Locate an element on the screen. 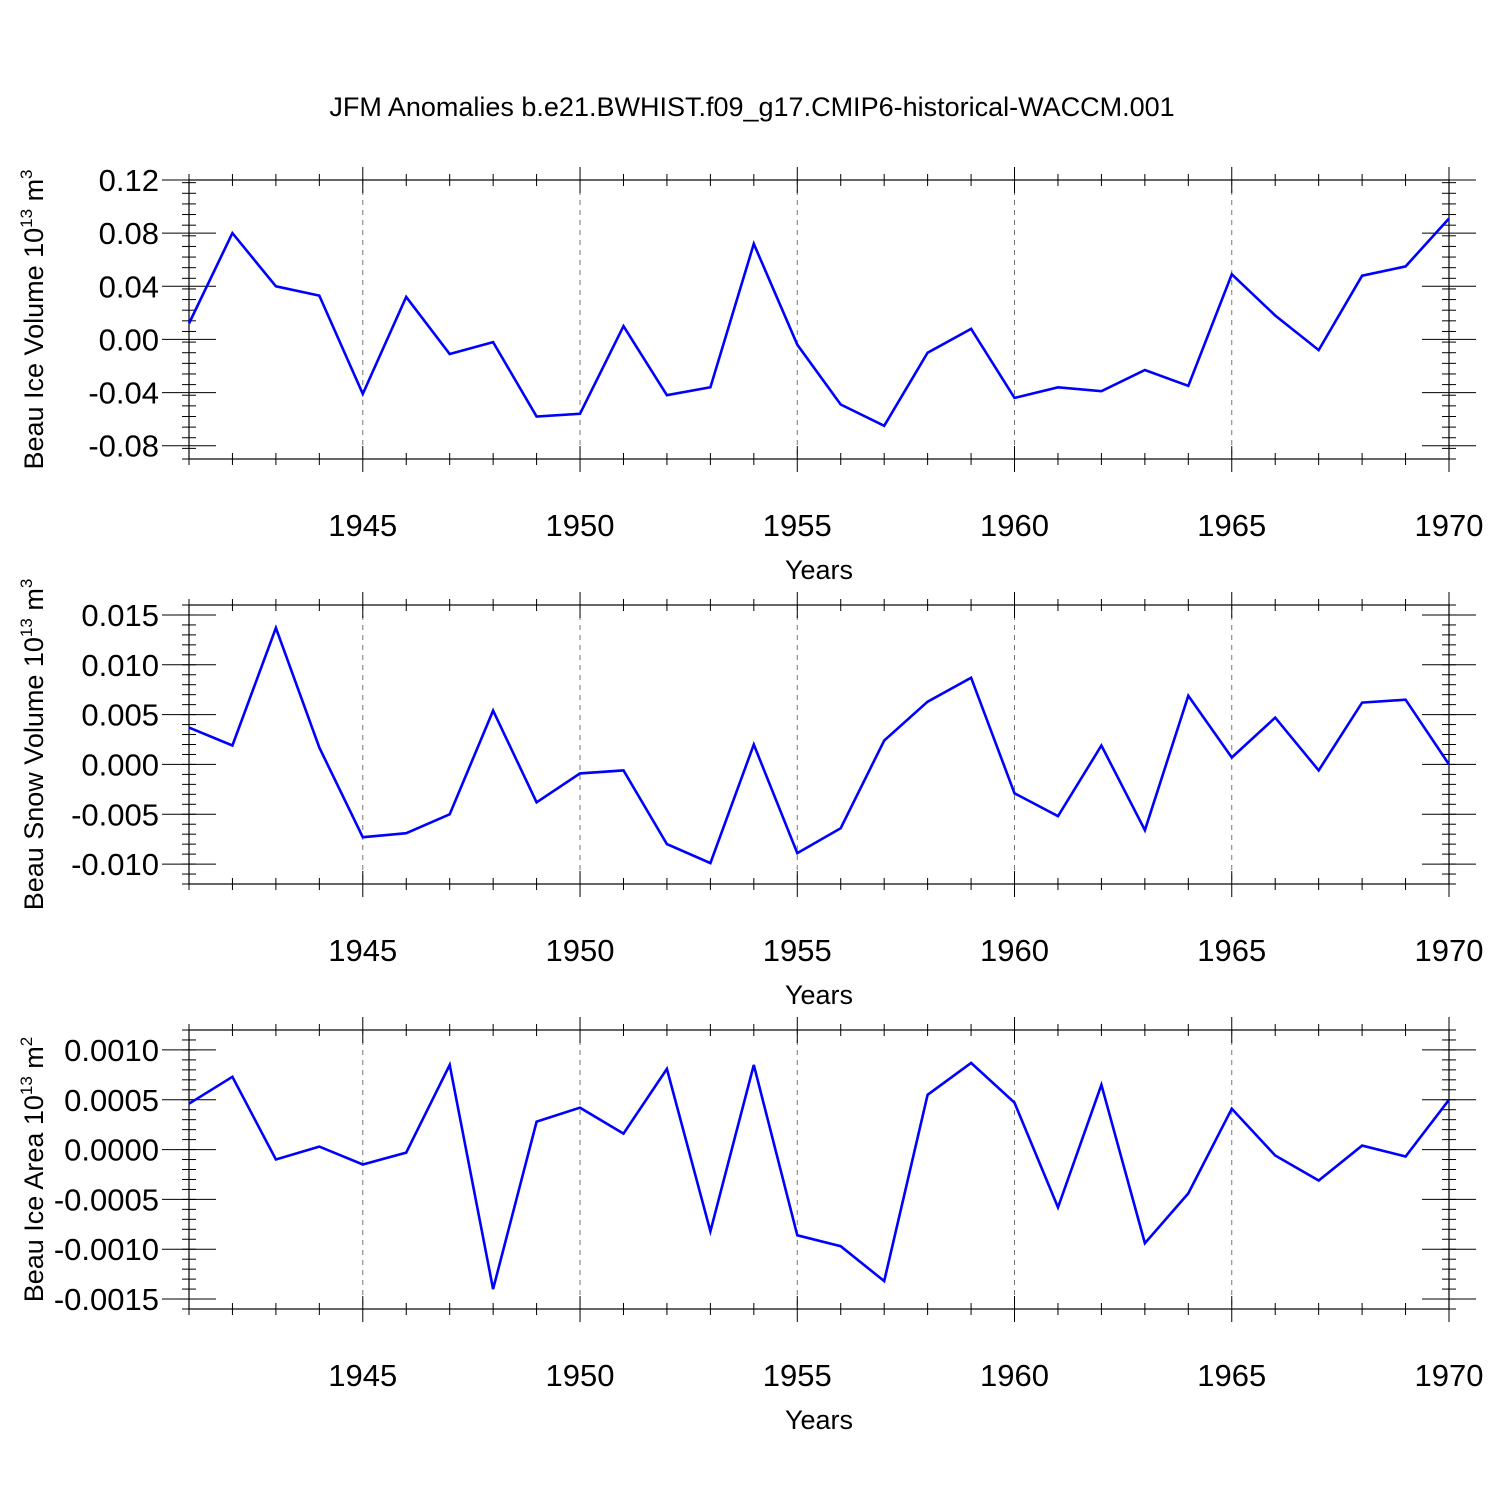 Image resolution: width=1500 pixels, height=1505 pixels. y-tick-label: 0.0010 is located at coordinates (111, 1050).